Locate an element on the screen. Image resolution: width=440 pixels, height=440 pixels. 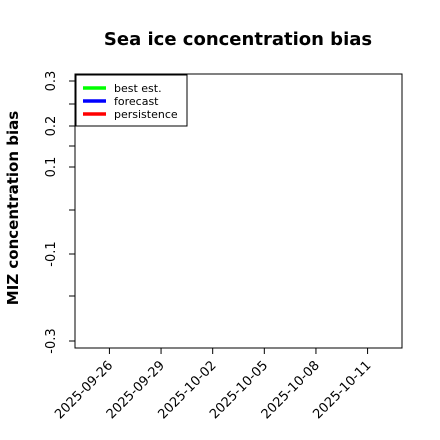
legend-label: forecast is located at coordinates (136, 101).